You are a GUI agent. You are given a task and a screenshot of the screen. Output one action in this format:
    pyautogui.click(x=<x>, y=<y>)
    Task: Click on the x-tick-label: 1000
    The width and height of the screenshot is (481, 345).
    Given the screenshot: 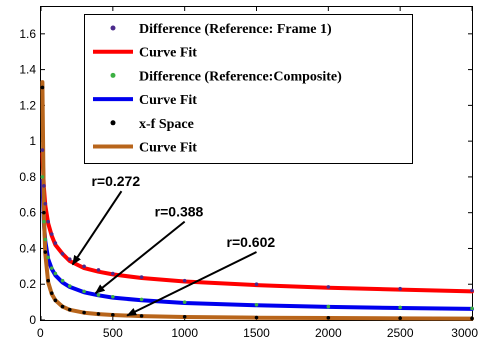 What is the action you would take?
    pyautogui.click(x=184, y=333)
    